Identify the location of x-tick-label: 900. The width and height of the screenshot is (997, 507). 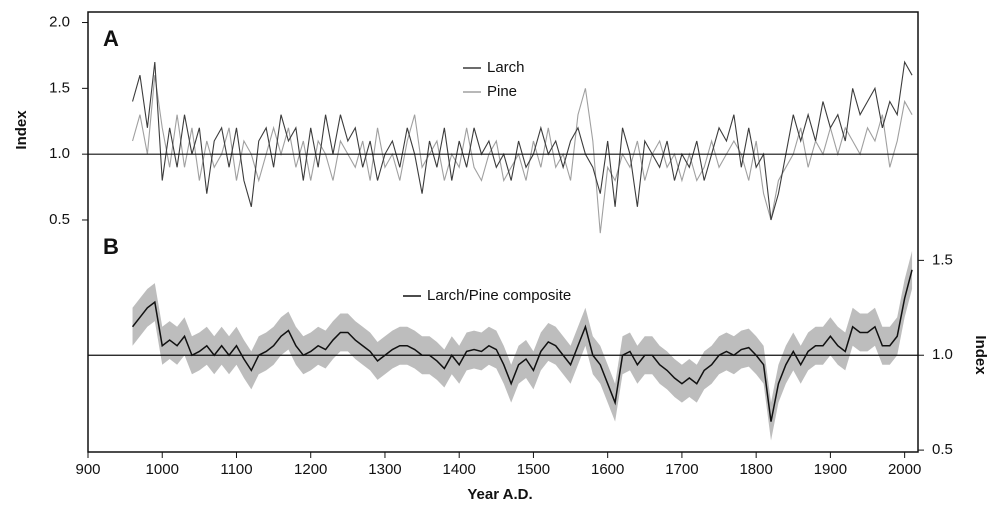
(87, 469).